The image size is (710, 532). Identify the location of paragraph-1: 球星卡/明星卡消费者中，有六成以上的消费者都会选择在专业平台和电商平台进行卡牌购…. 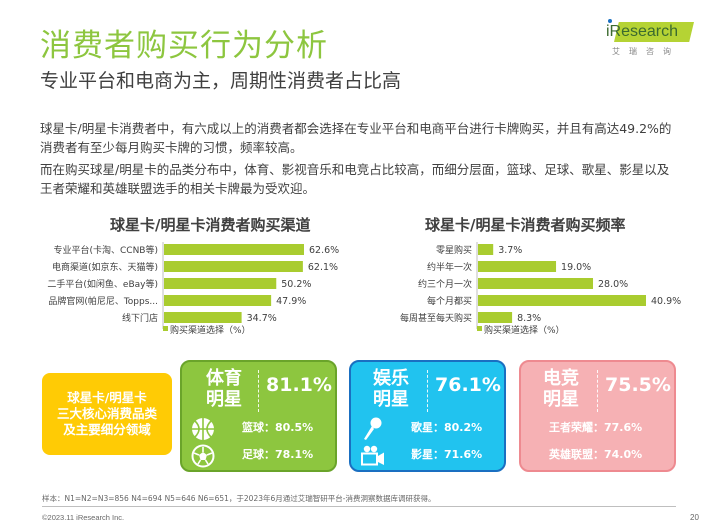
(356, 138).